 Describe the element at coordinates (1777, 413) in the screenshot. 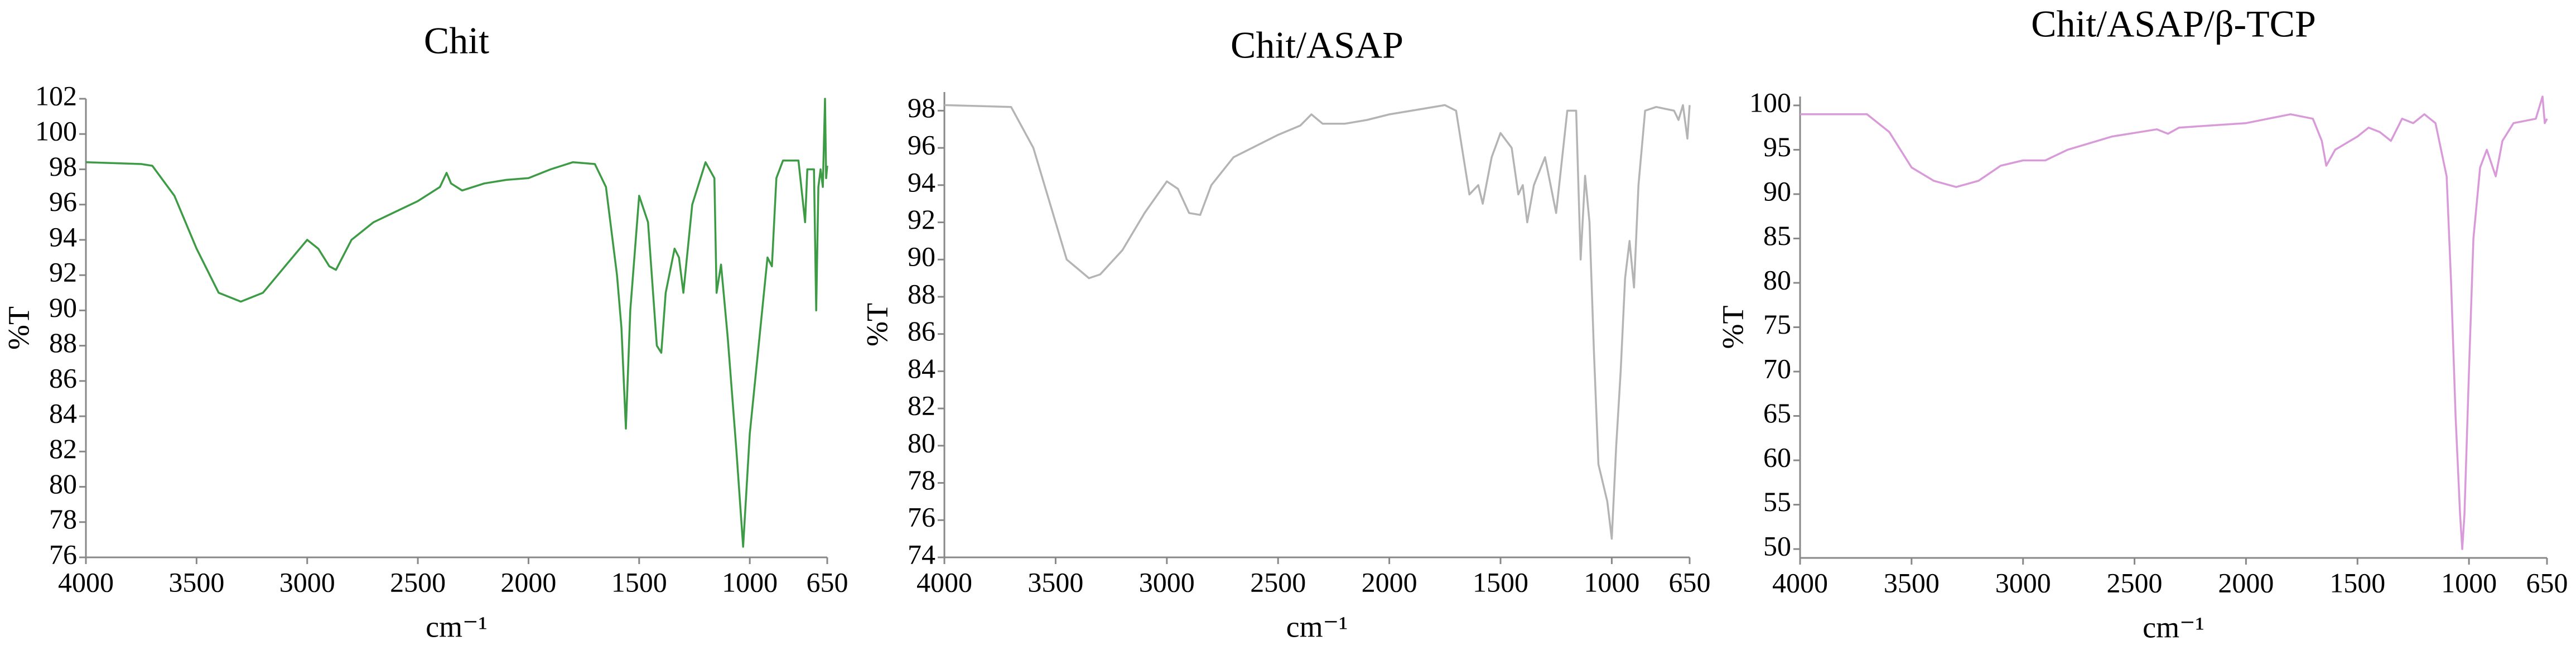

I see `y-tick-label: 65` at that location.